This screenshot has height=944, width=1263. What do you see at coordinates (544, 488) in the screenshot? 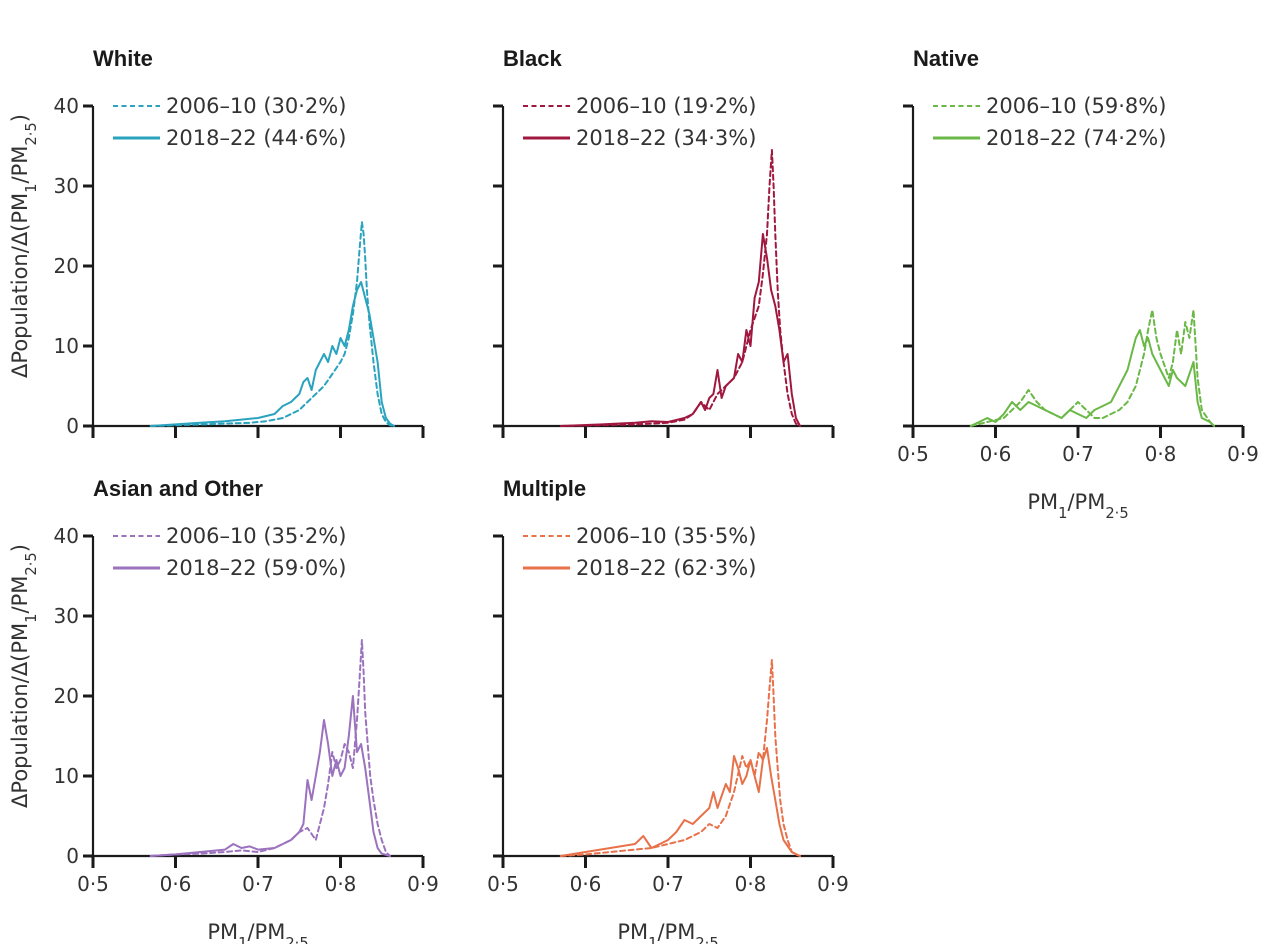
I see `panel-title: Multiple` at bounding box center [544, 488].